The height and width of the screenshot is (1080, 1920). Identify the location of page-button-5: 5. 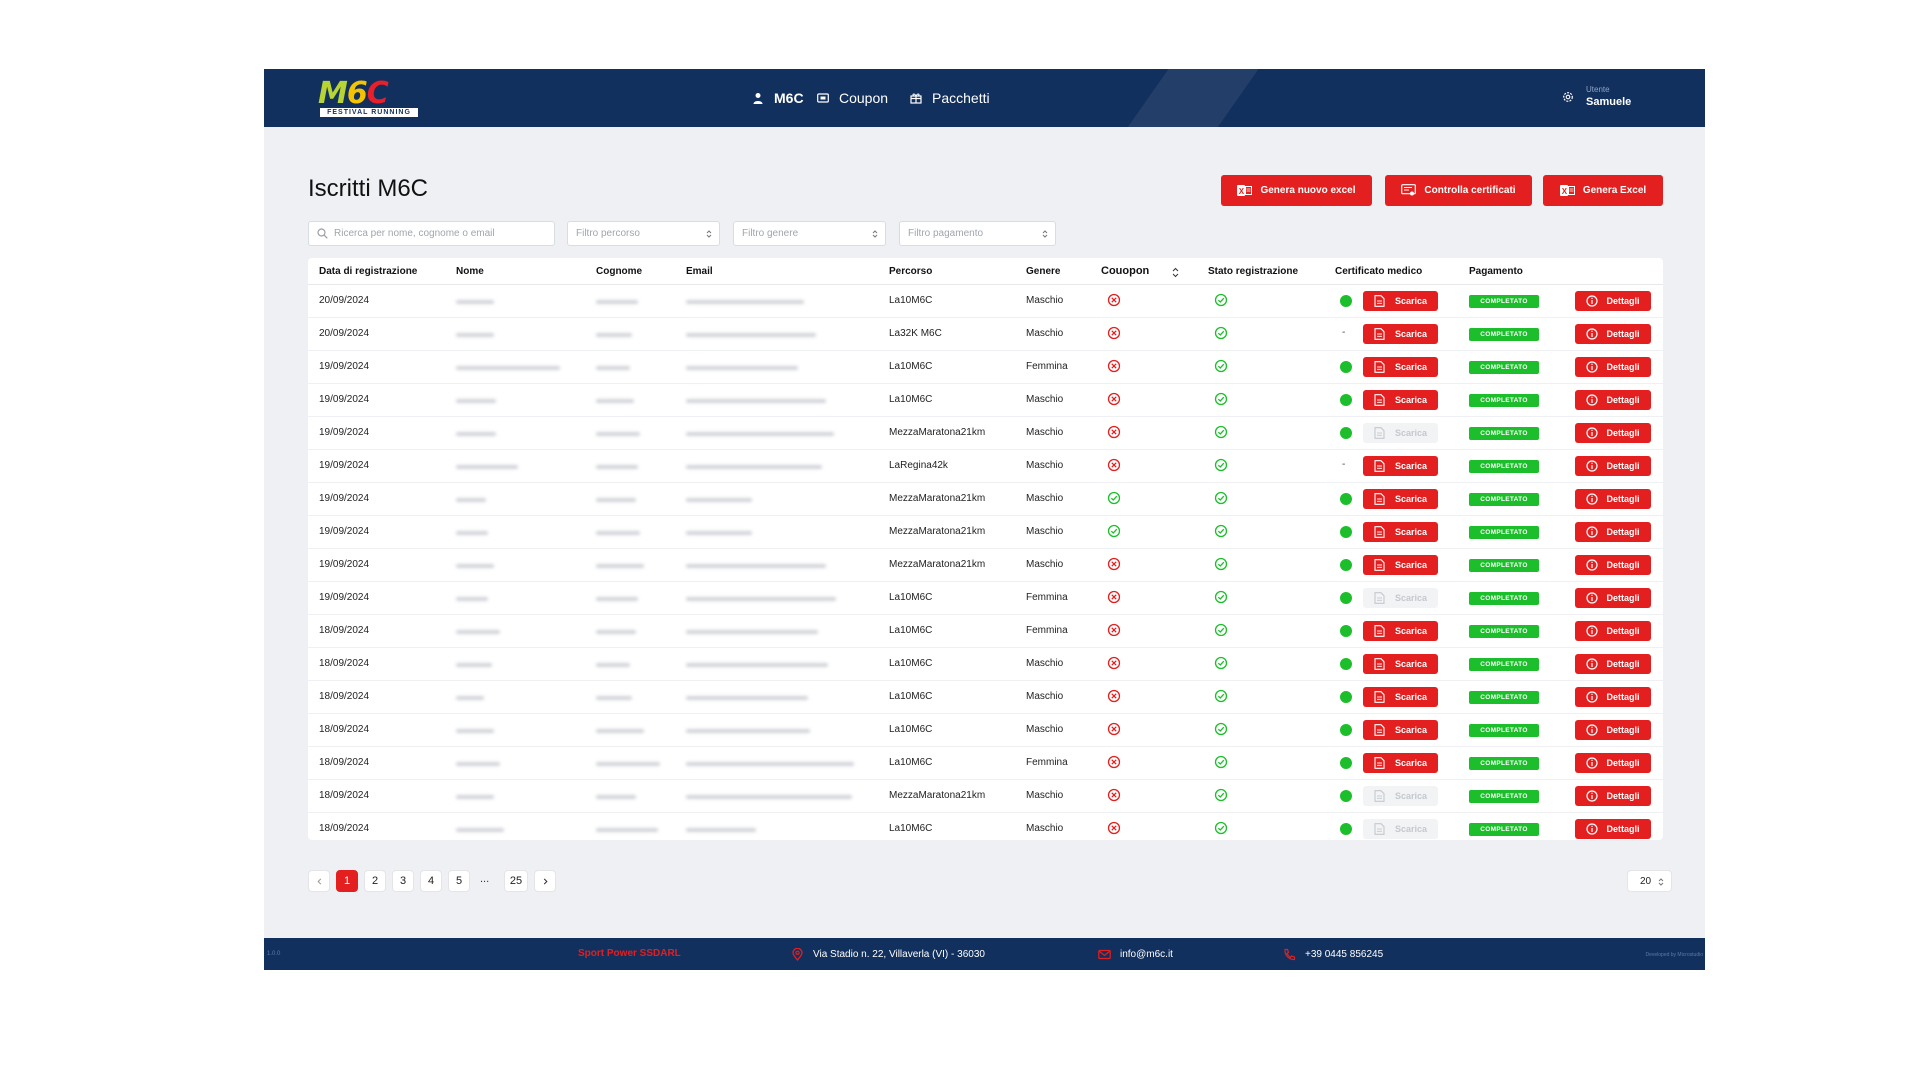
(459, 881).